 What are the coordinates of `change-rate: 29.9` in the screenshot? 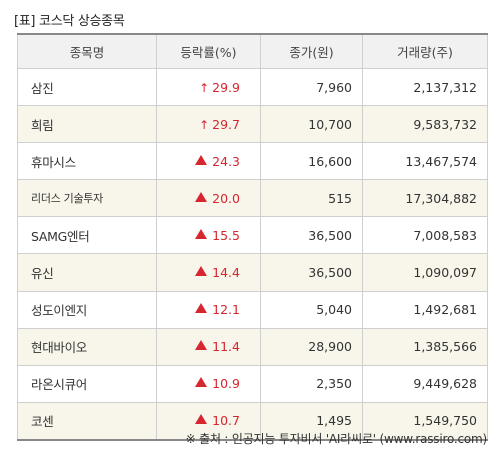 It's located at (226, 87).